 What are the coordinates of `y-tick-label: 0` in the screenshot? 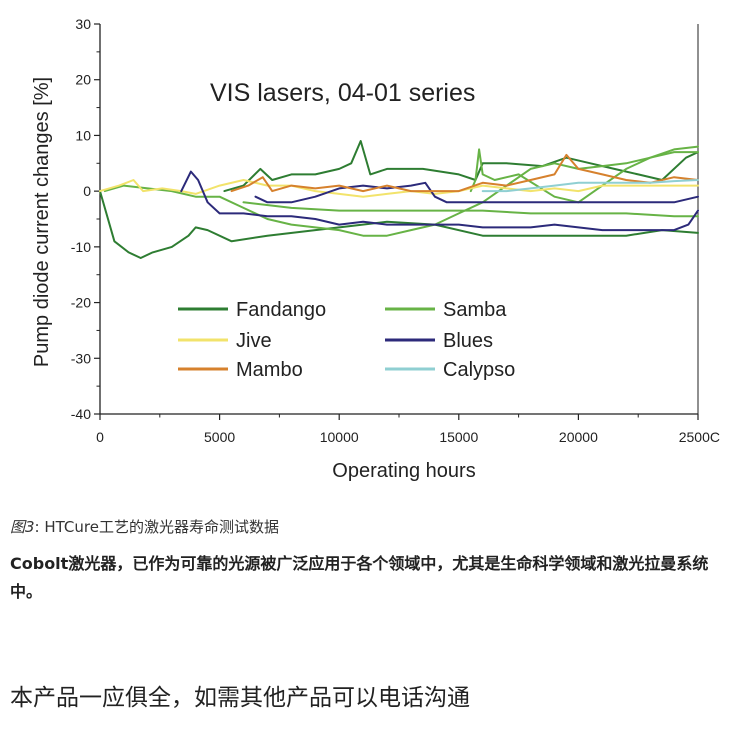 It's located at (87, 191).